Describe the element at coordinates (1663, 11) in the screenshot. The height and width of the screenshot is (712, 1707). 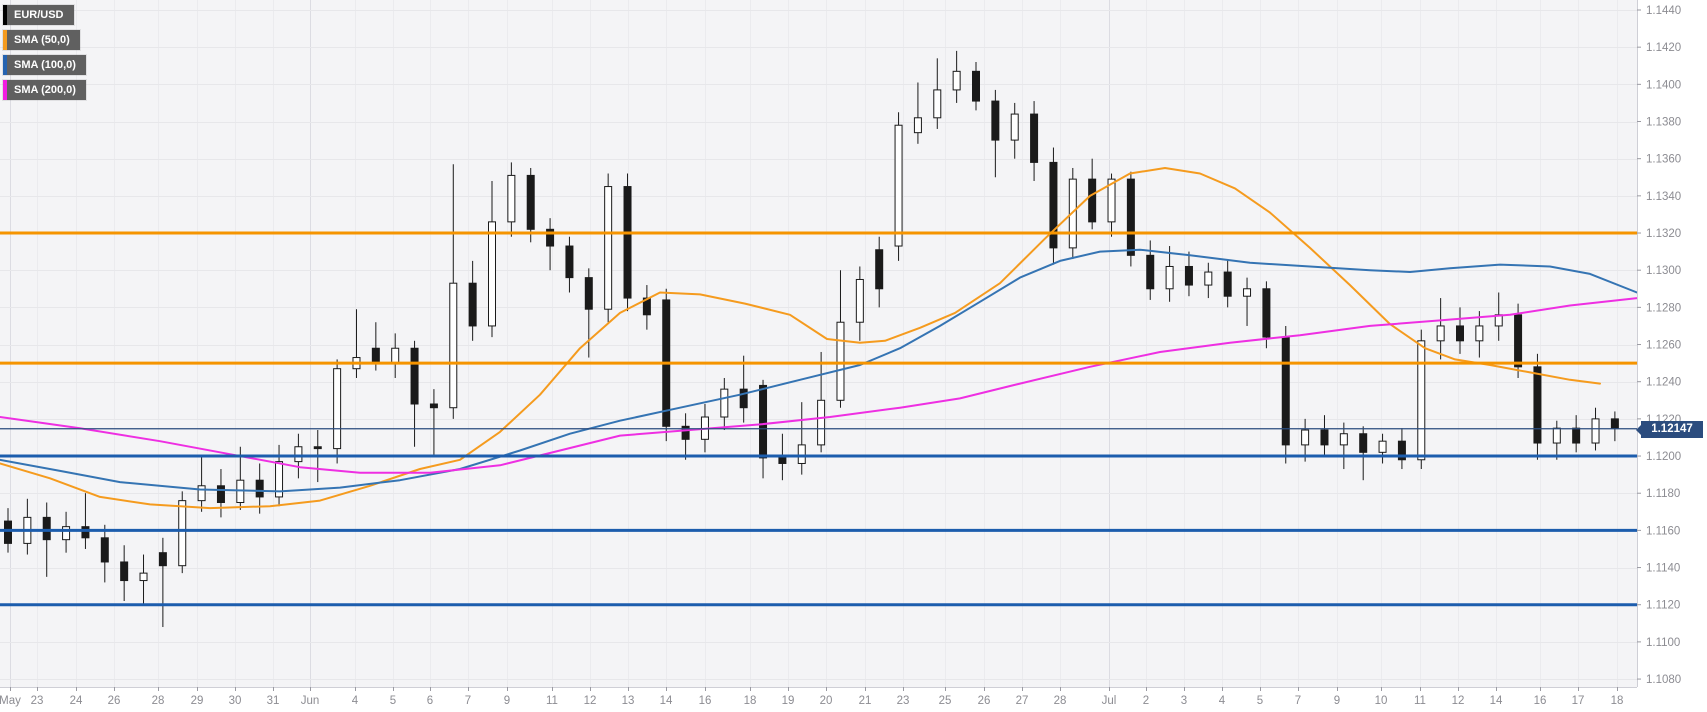
I see `price-axis-label: 1.1440` at that location.